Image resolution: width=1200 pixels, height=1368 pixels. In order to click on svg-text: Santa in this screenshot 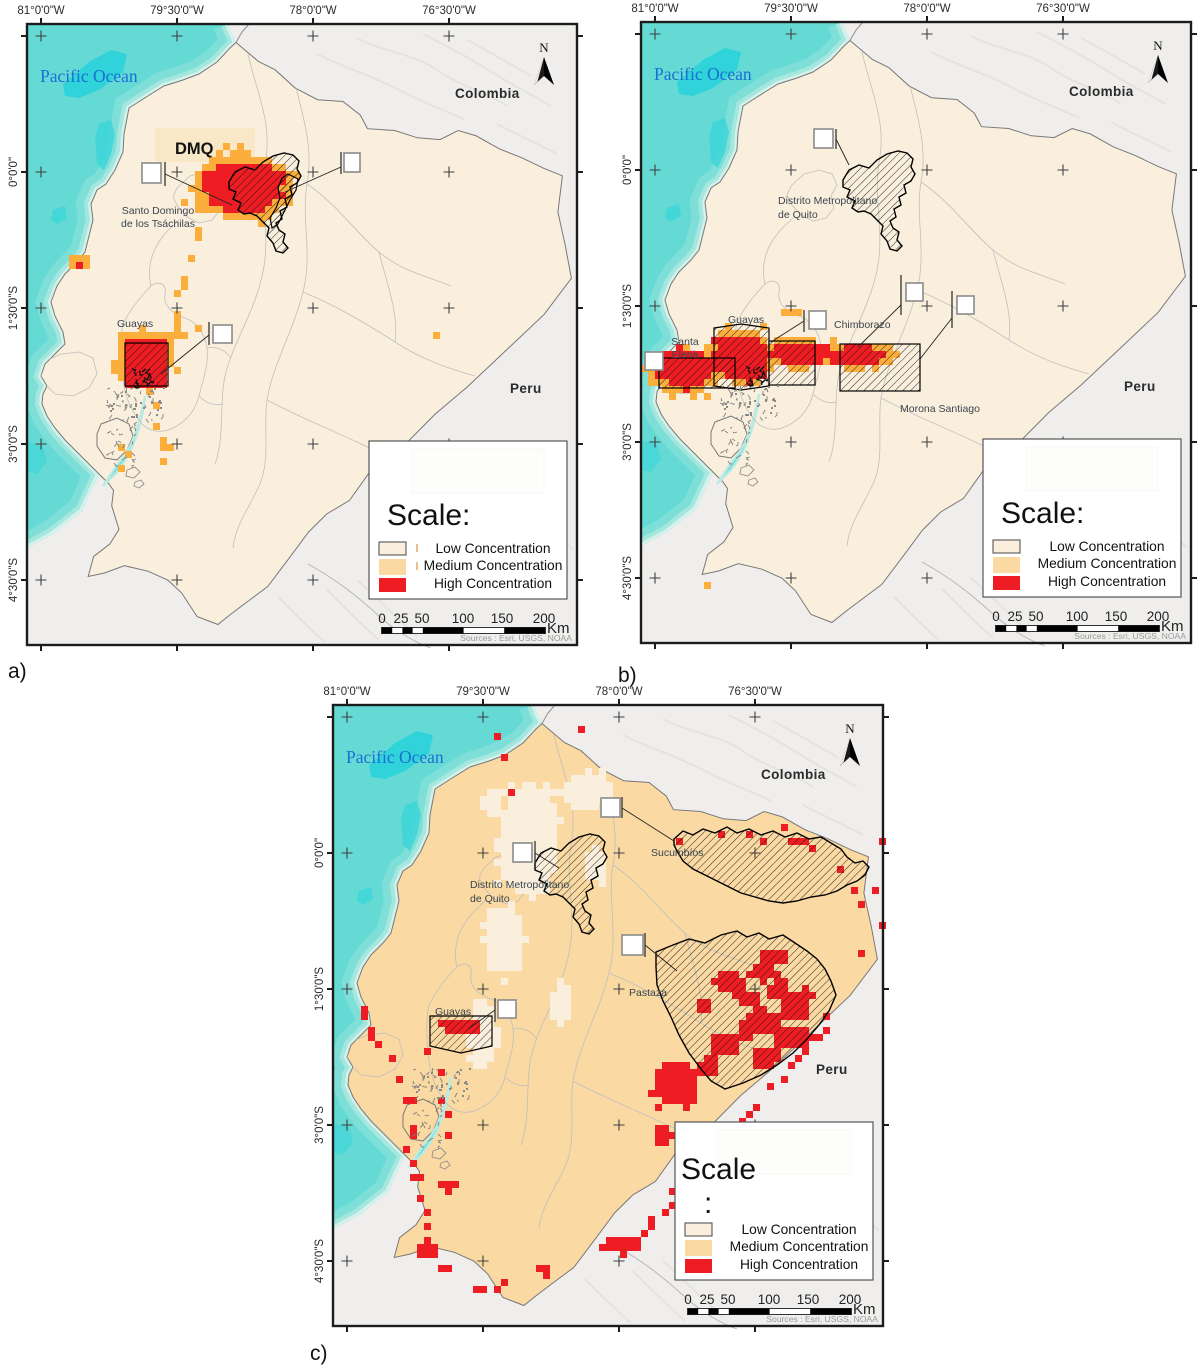, I will do `click(685, 342)`.